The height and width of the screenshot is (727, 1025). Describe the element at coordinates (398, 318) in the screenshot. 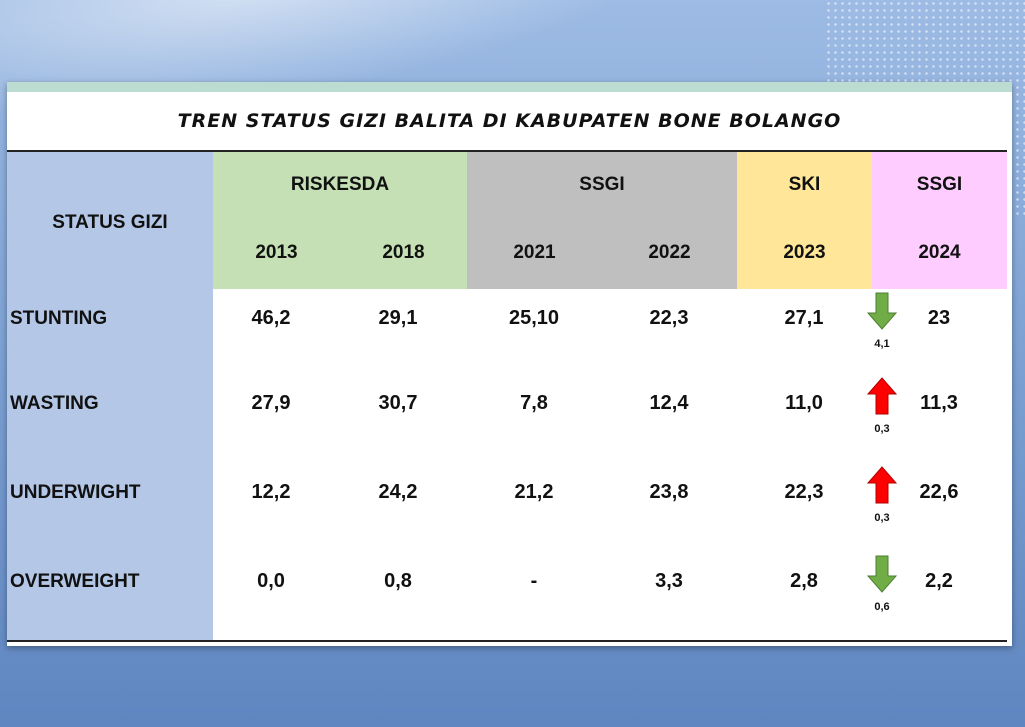

I see `table-cell: 29,1` at that location.